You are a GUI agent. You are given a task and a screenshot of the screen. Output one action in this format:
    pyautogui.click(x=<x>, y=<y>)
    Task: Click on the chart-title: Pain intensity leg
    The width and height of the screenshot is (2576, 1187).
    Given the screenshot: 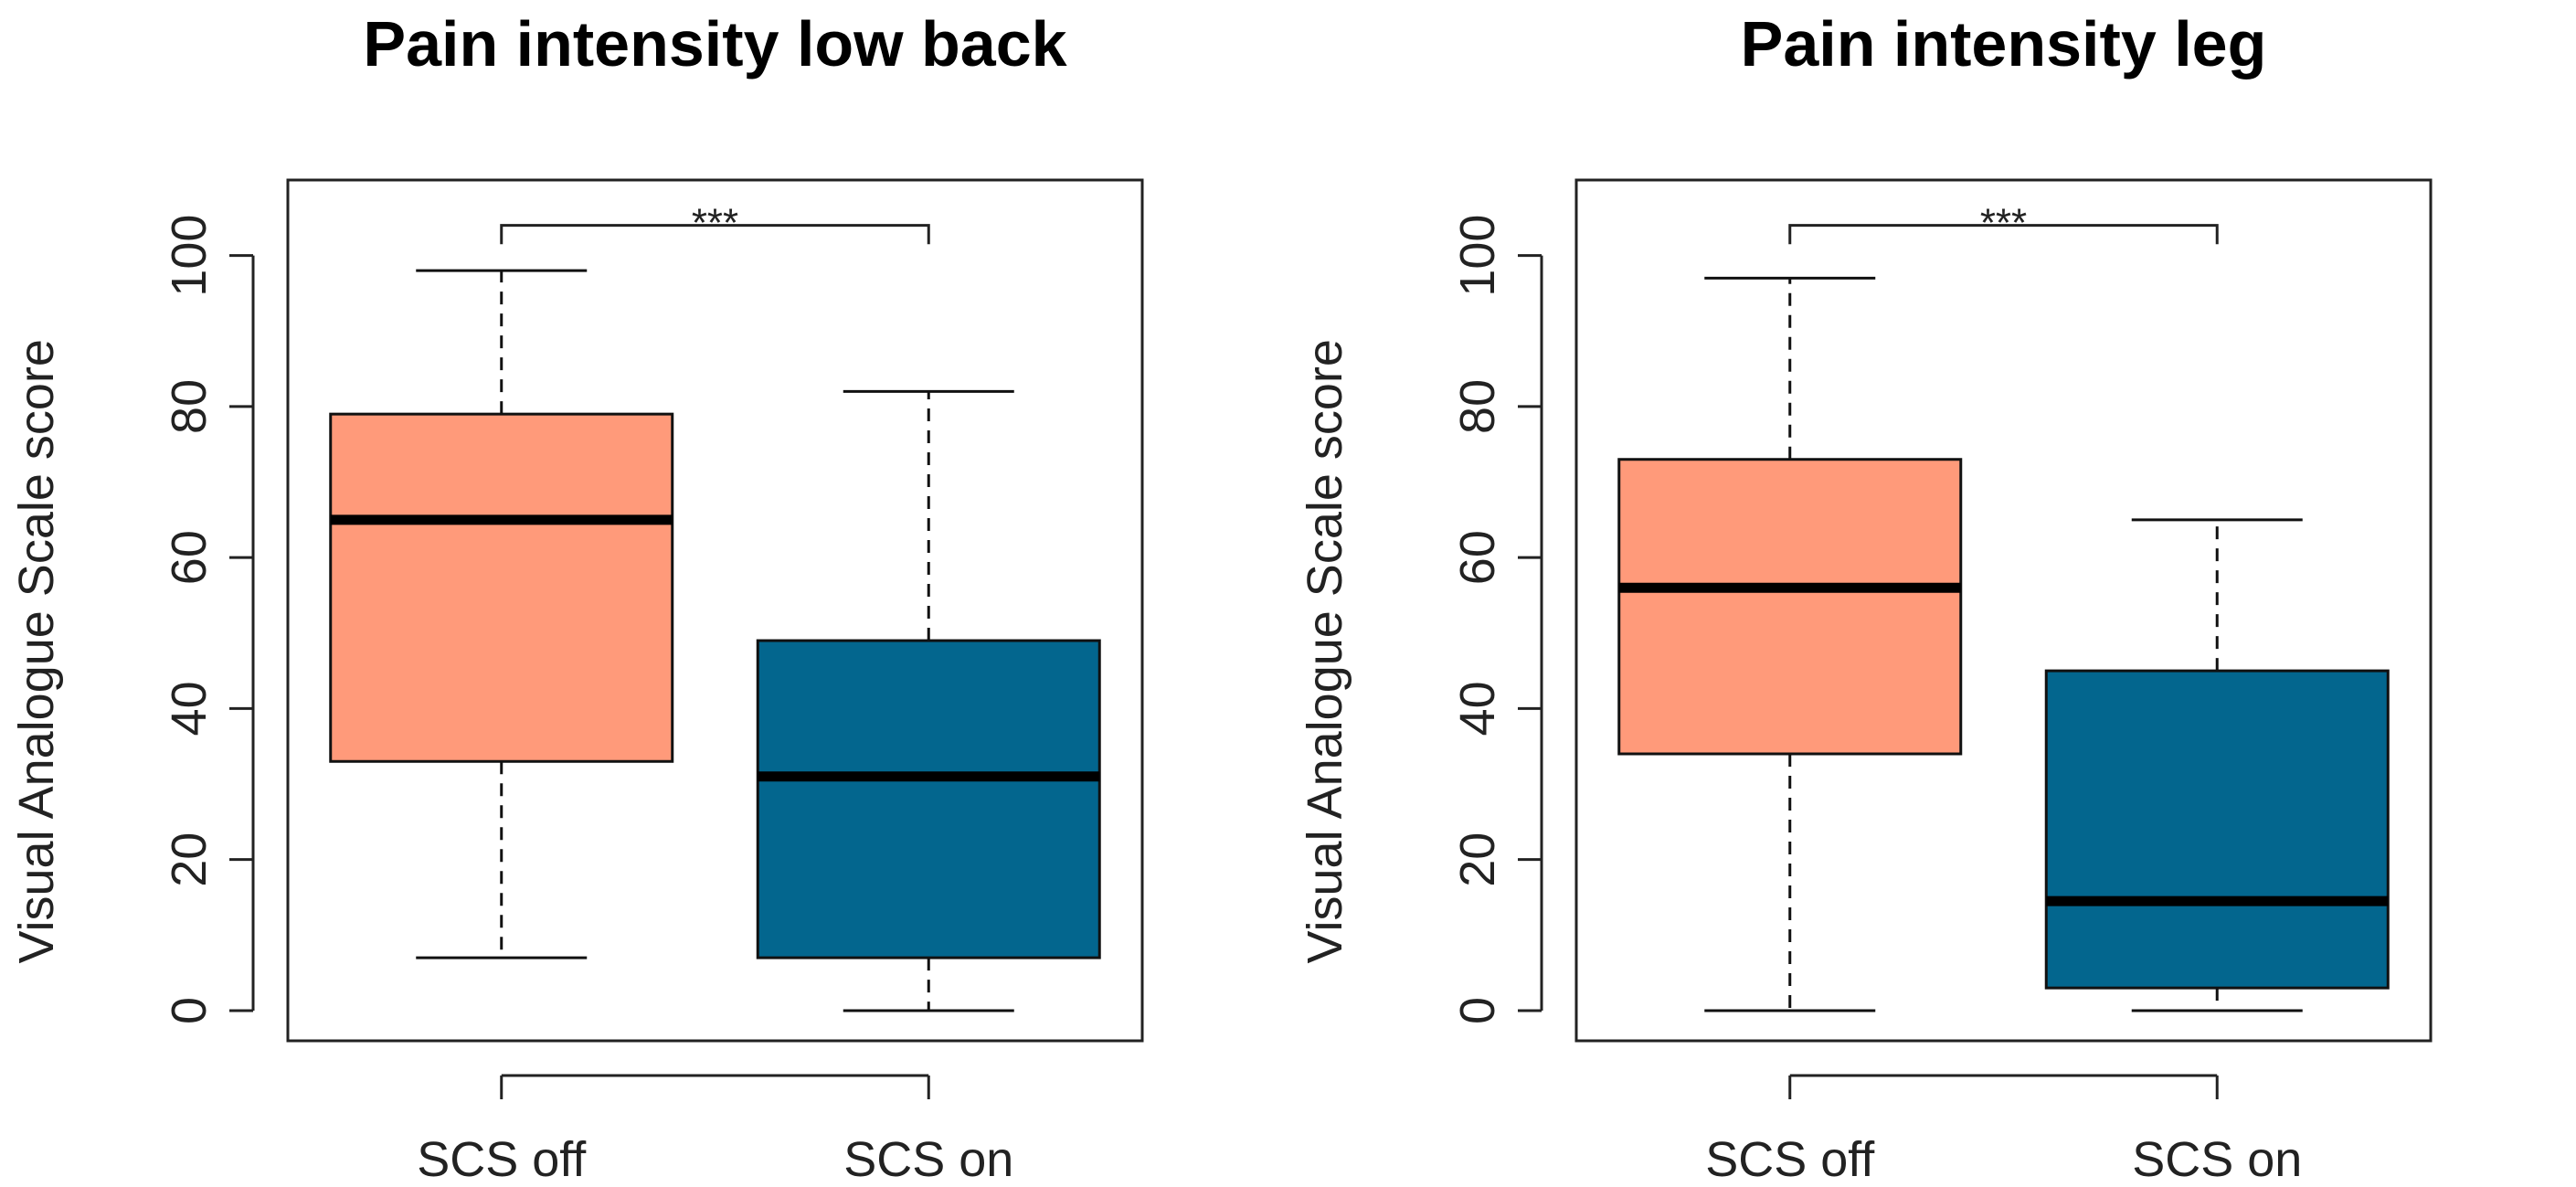 What is the action you would take?
    pyautogui.click(x=2004, y=43)
    